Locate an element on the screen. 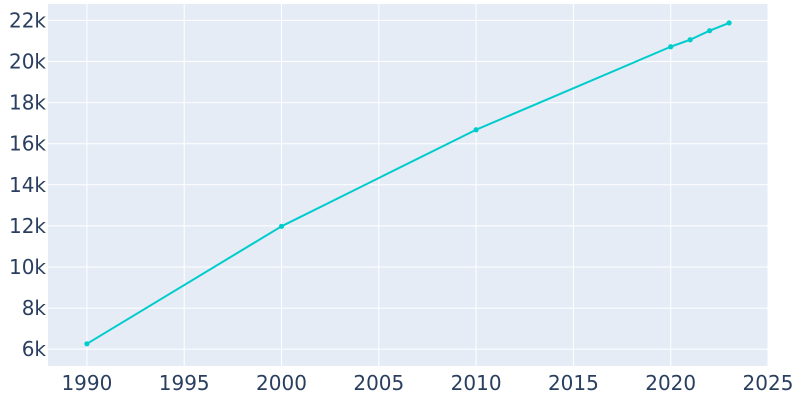 Image resolution: width=800 pixels, height=404 pixels. y-tick-label: 14k is located at coordinates (27, 185).